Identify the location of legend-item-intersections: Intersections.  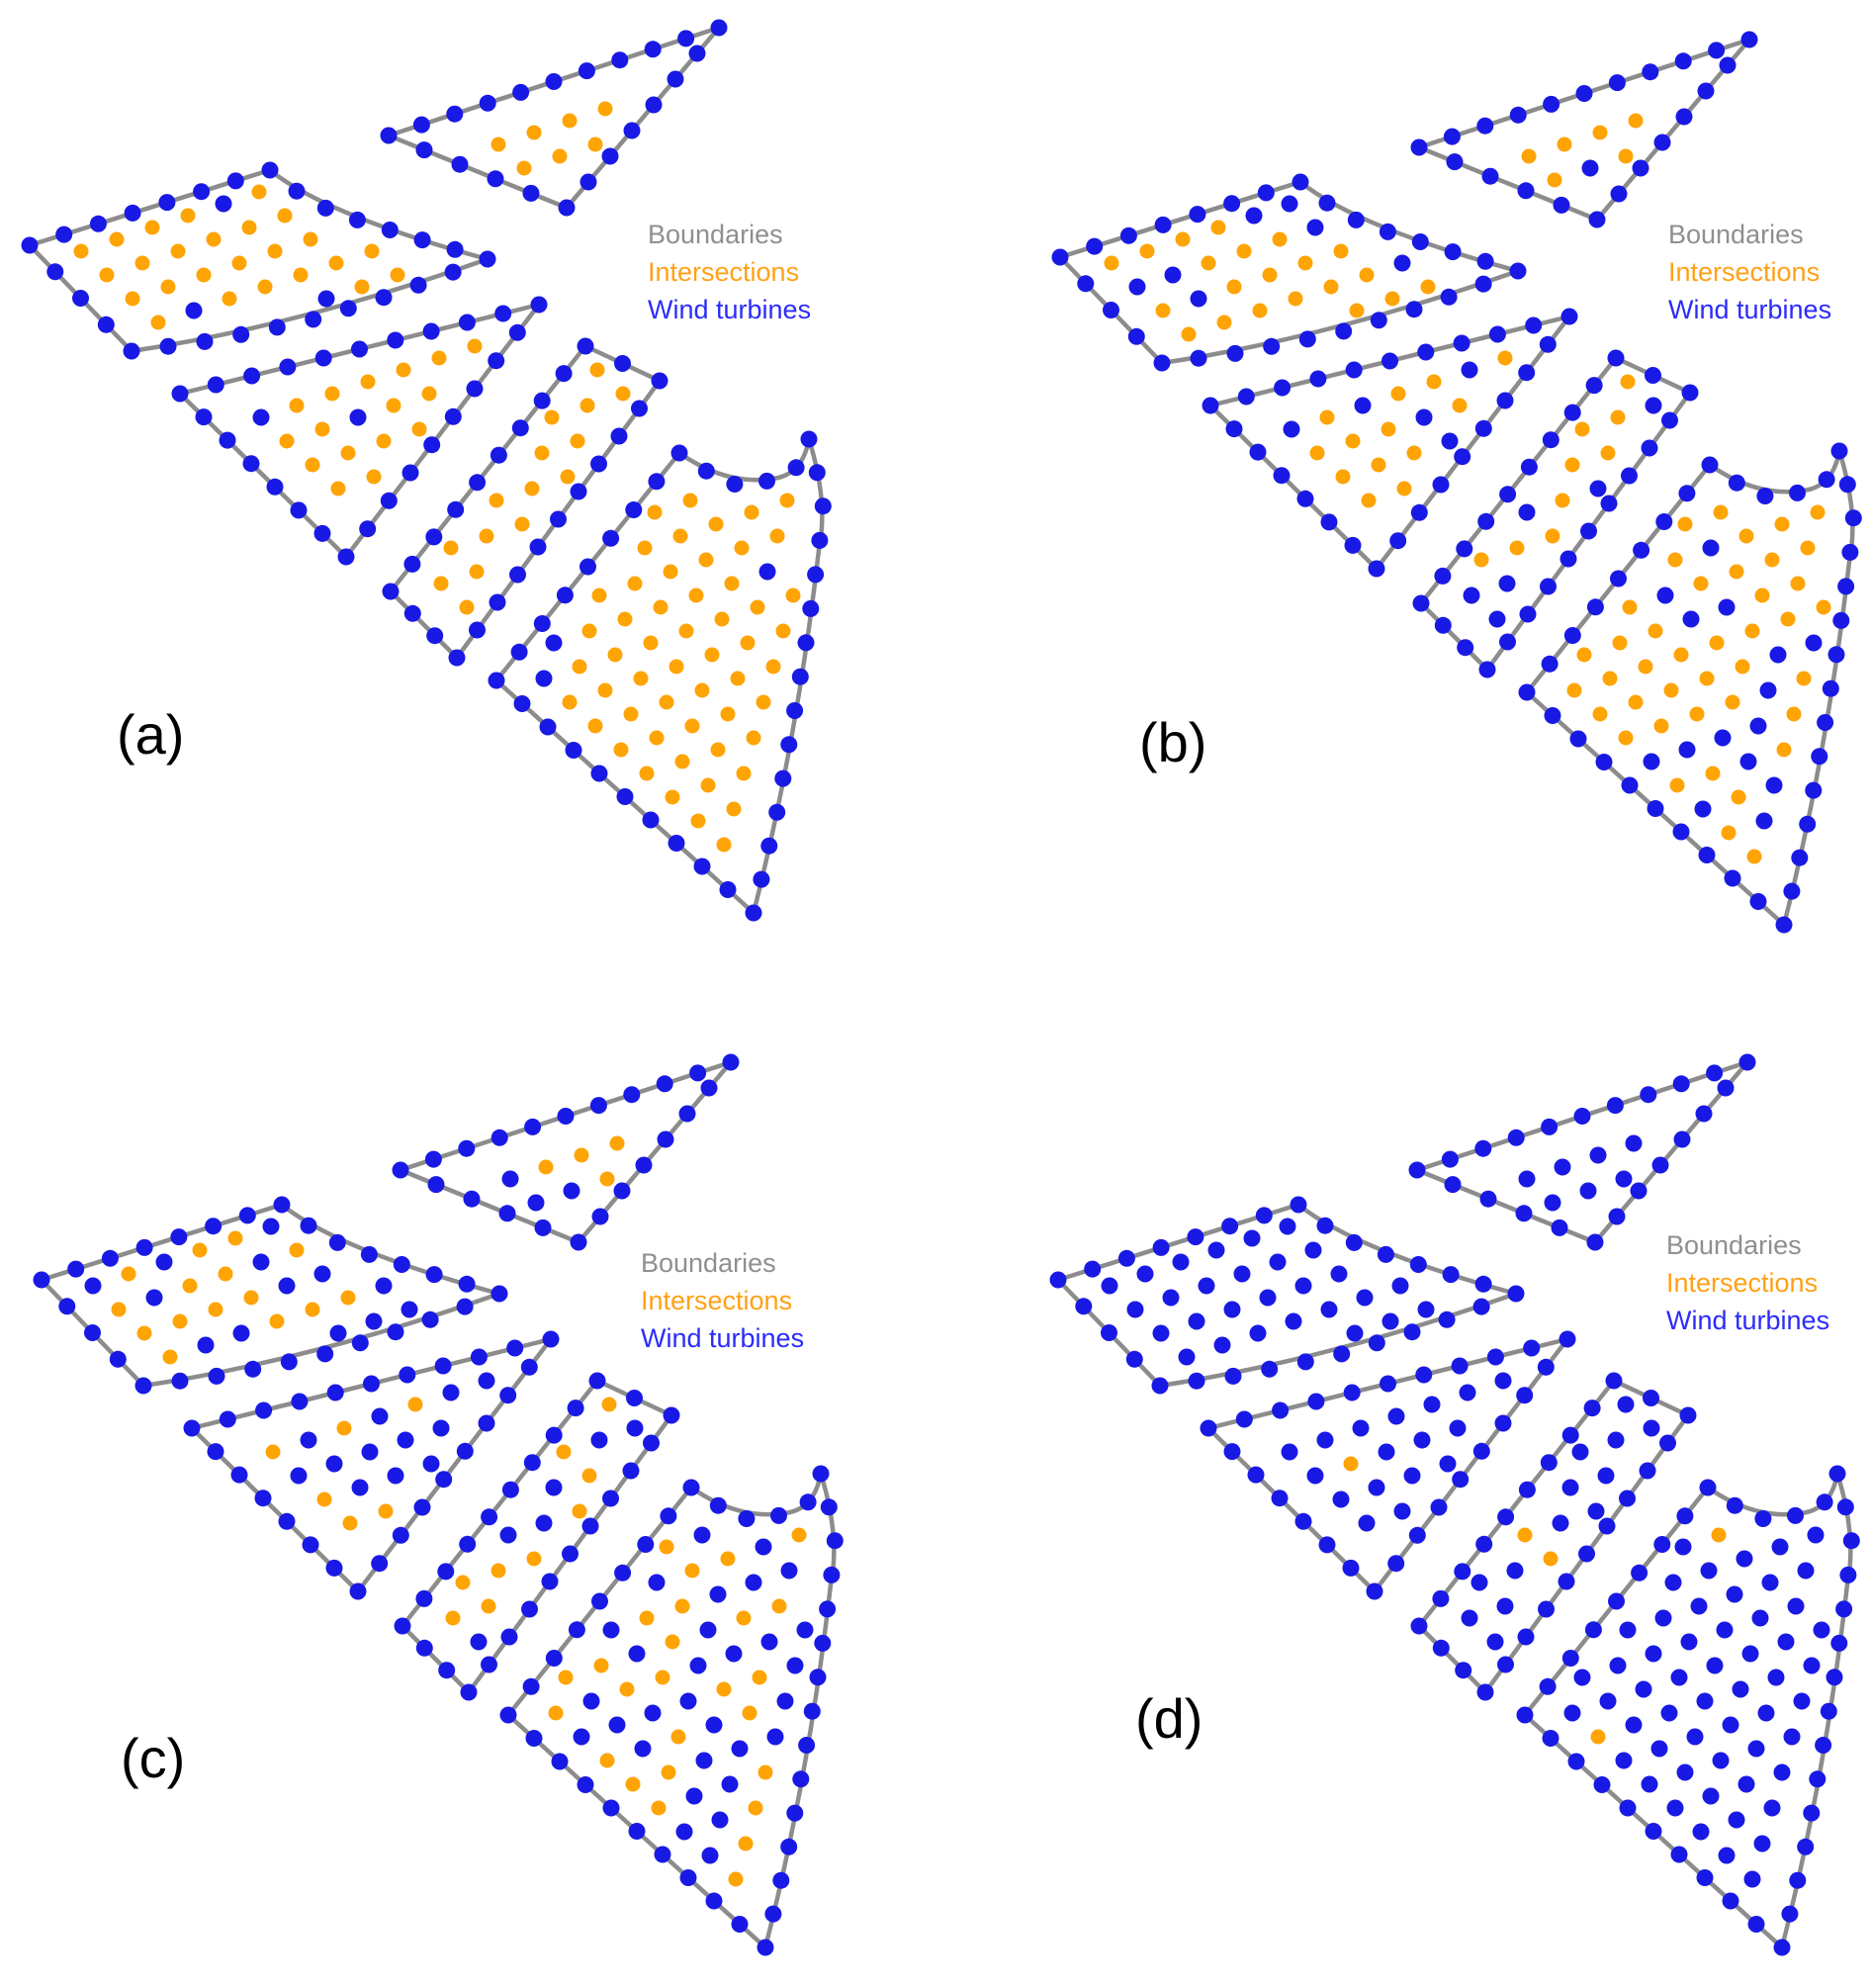
(1745, 272).